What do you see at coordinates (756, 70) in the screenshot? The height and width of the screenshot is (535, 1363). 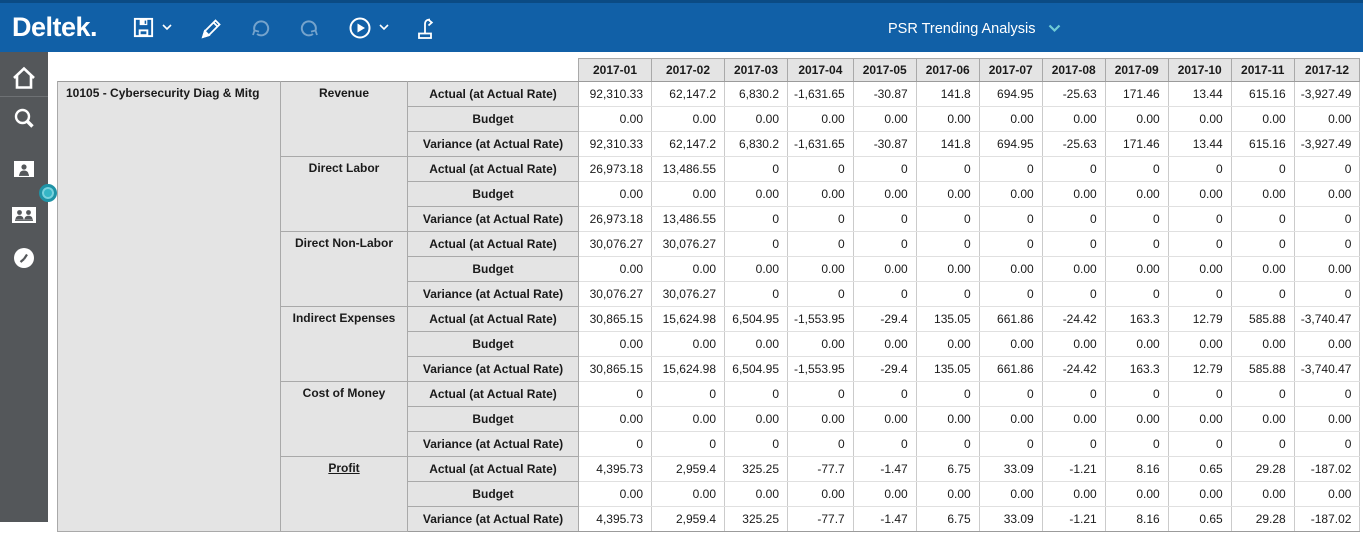 I see `month-column-header: 2017-03` at bounding box center [756, 70].